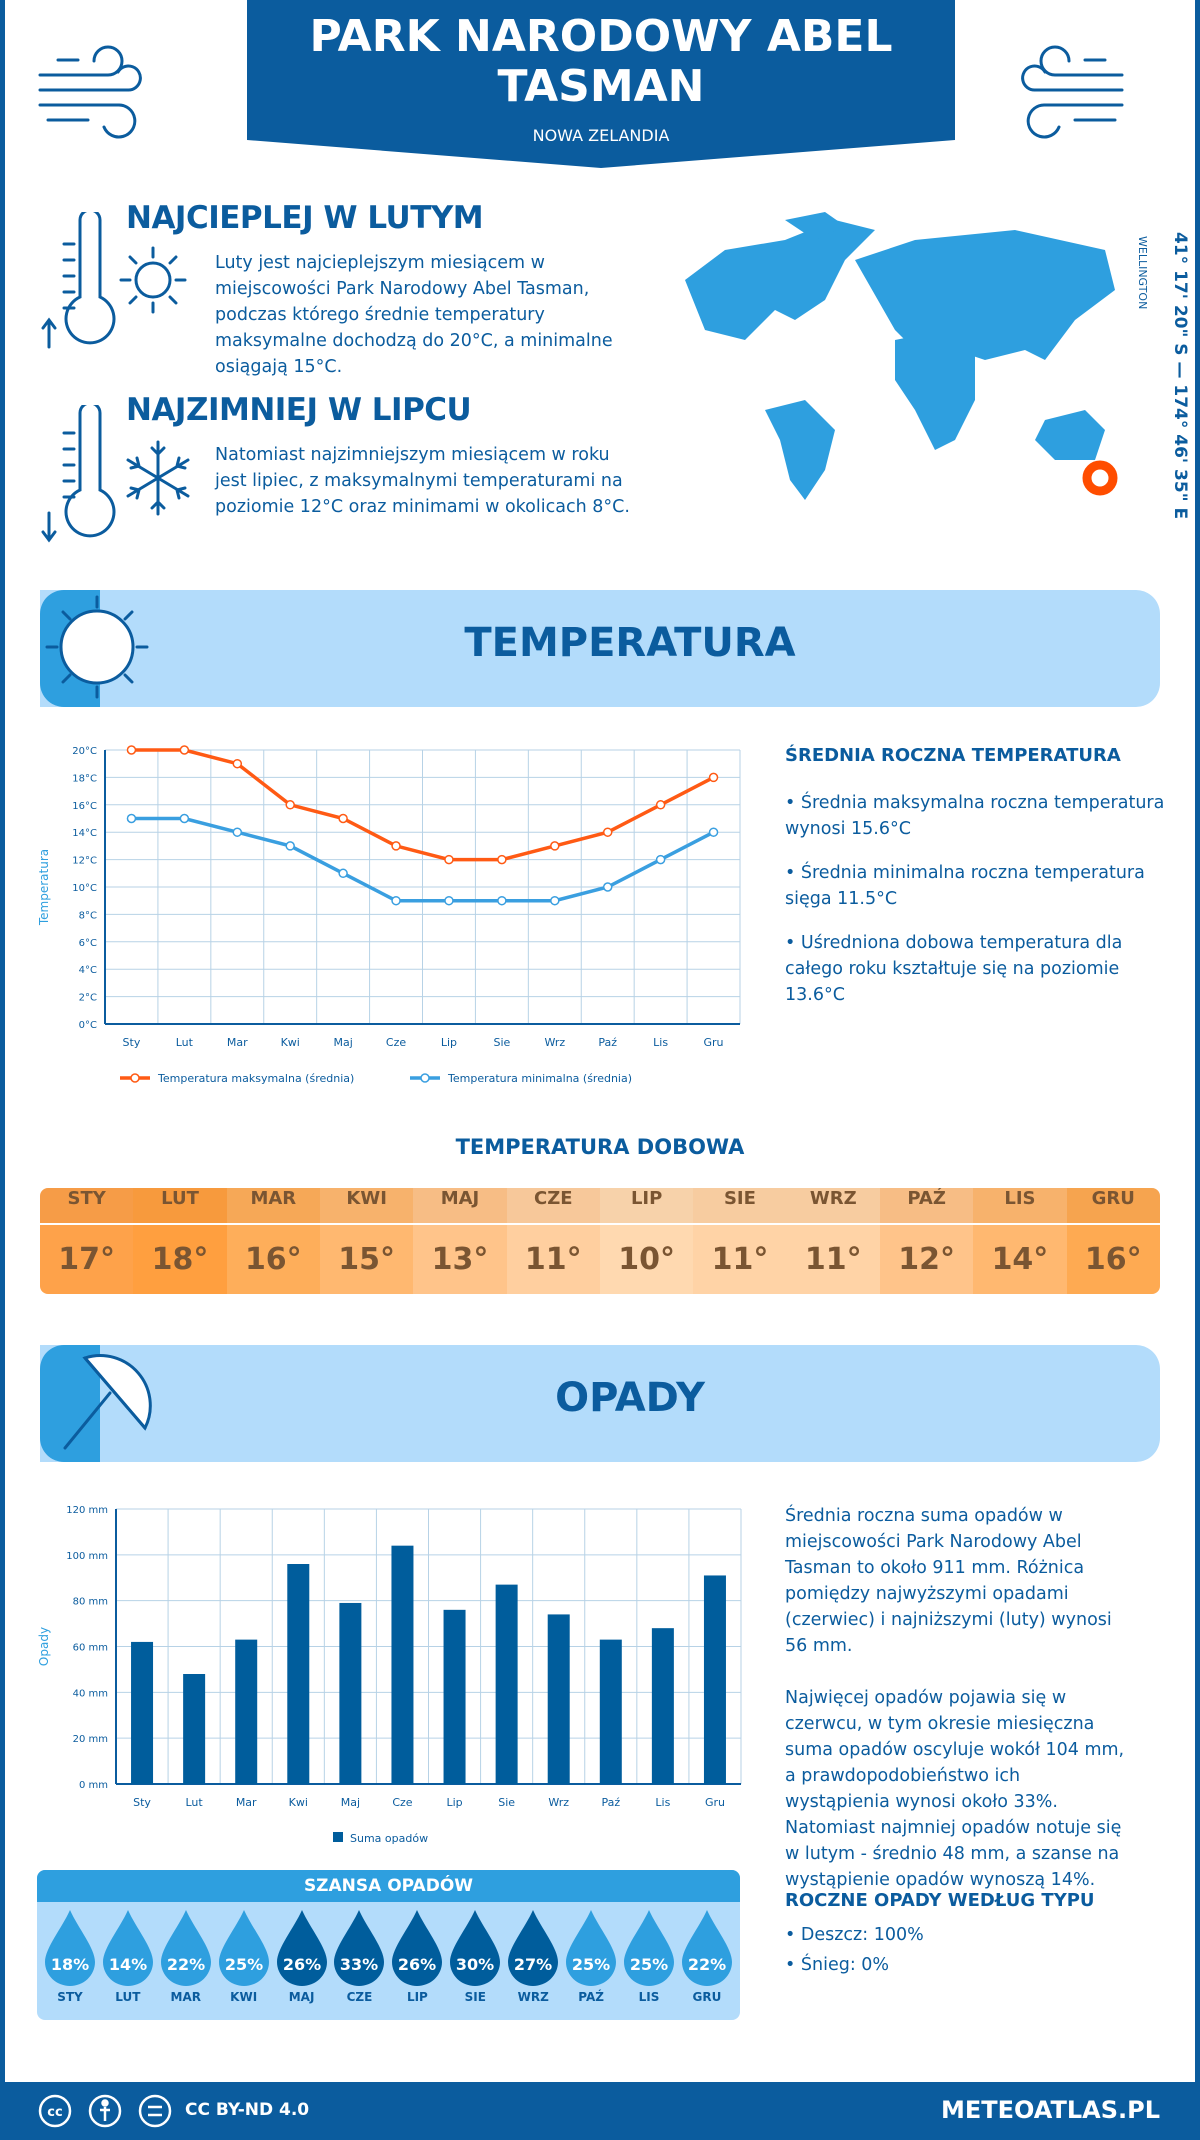  Describe the element at coordinates (90, 92) in the screenshot. I see `wind-icon-left` at that location.